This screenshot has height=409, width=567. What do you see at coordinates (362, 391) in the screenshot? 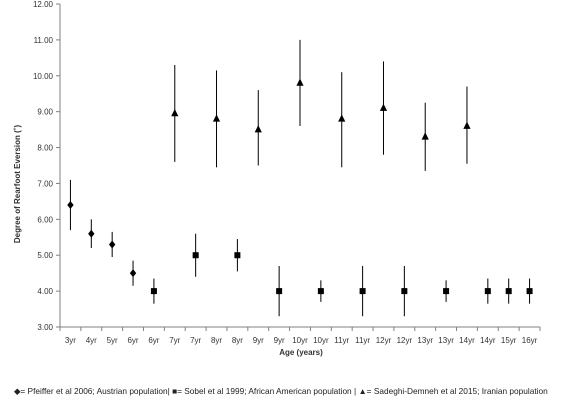
I see `triangle-legend-icon: ▲` at bounding box center [362, 391].